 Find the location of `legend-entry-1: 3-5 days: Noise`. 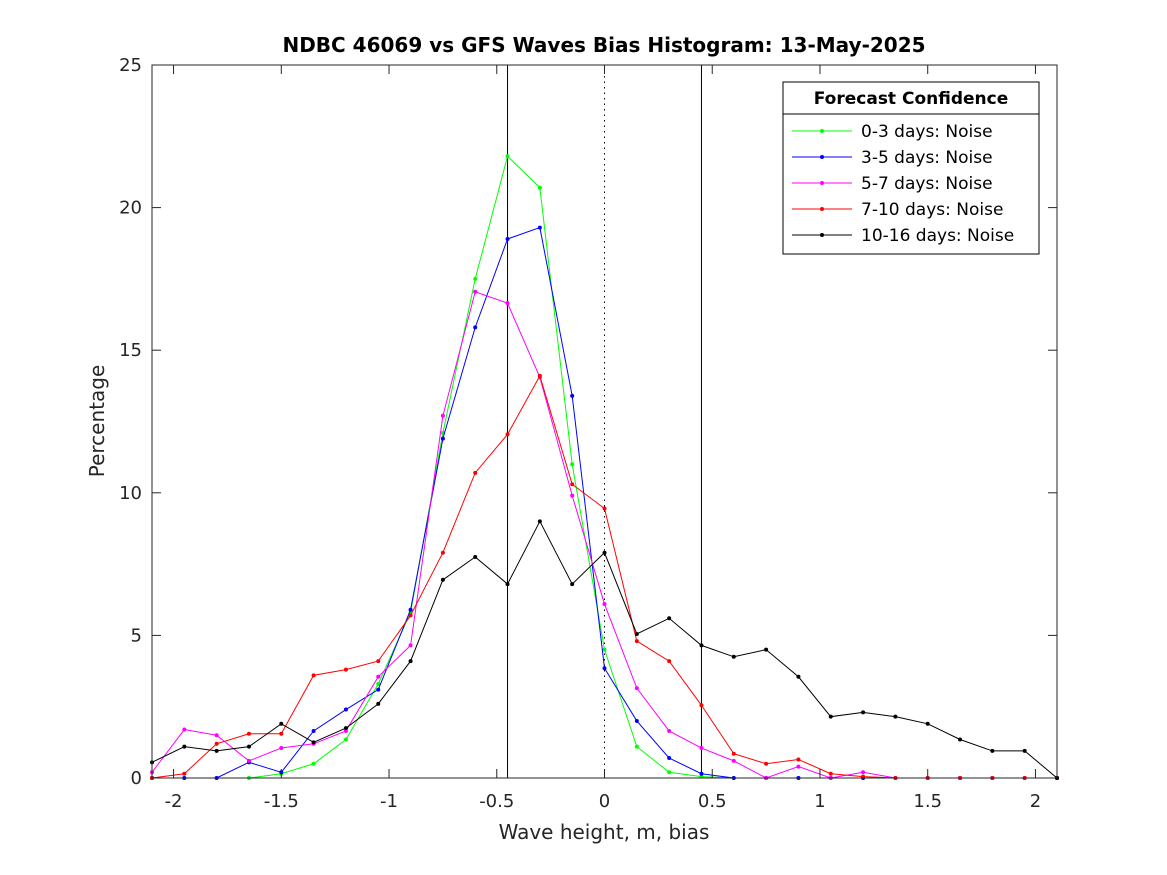

legend-entry-1: 3-5 days: Noise is located at coordinates (892, 158).